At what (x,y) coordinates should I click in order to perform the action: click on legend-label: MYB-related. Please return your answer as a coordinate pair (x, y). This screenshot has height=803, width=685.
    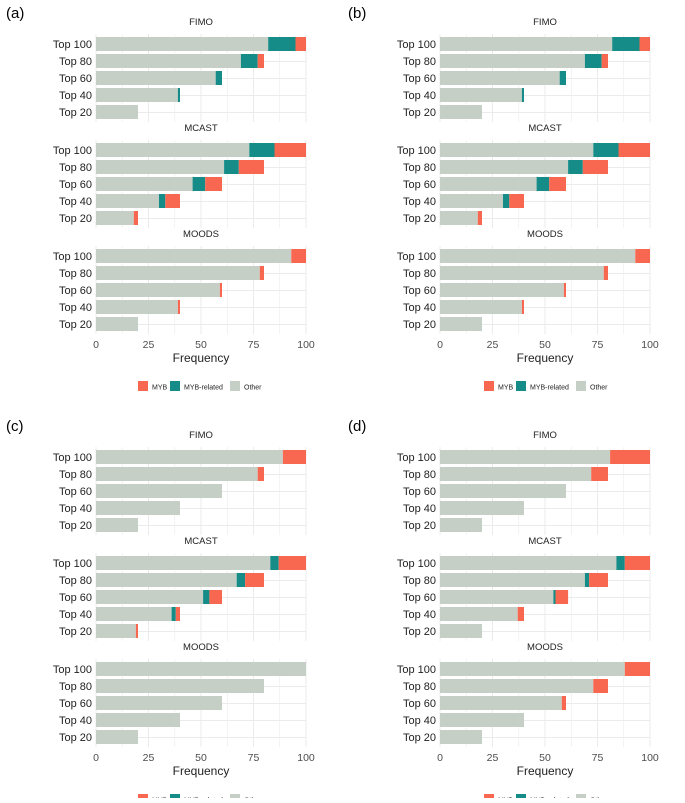
    Looking at the image, I should click on (549, 388).